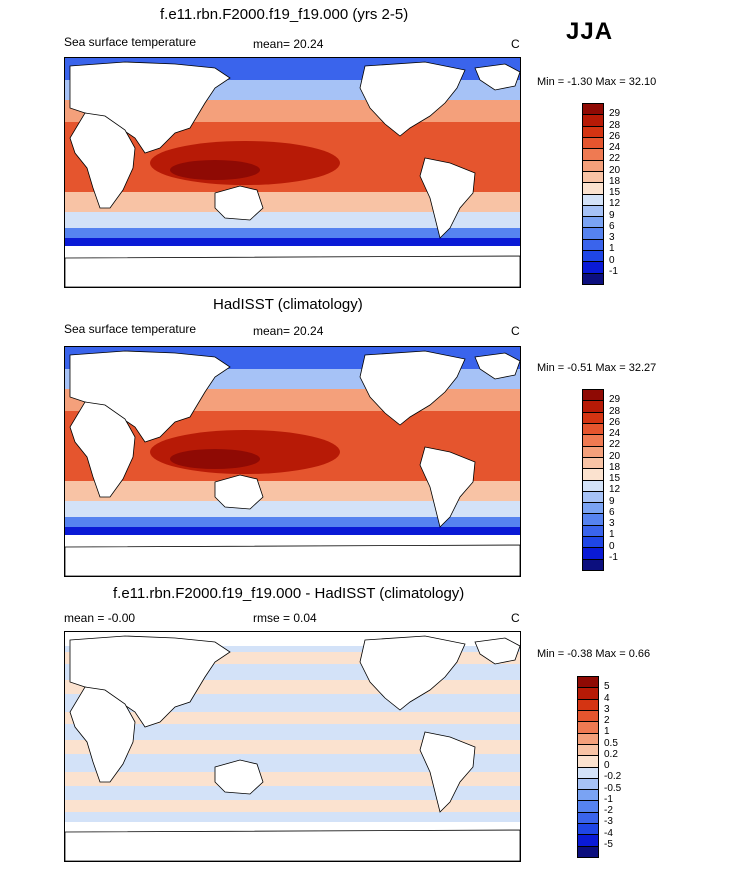 This screenshot has height=872, width=733. What do you see at coordinates (613, 788) in the screenshot?
I see `colorbar-tick-label: -0.5` at bounding box center [613, 788].